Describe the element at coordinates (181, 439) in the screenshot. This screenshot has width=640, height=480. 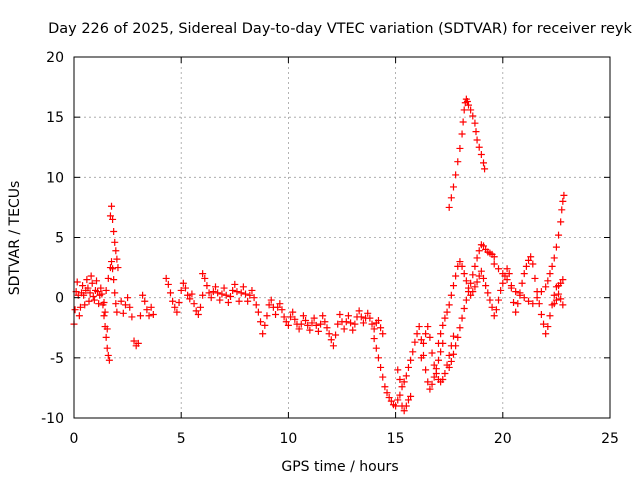
I see `x-tick-label: 5` at that location.